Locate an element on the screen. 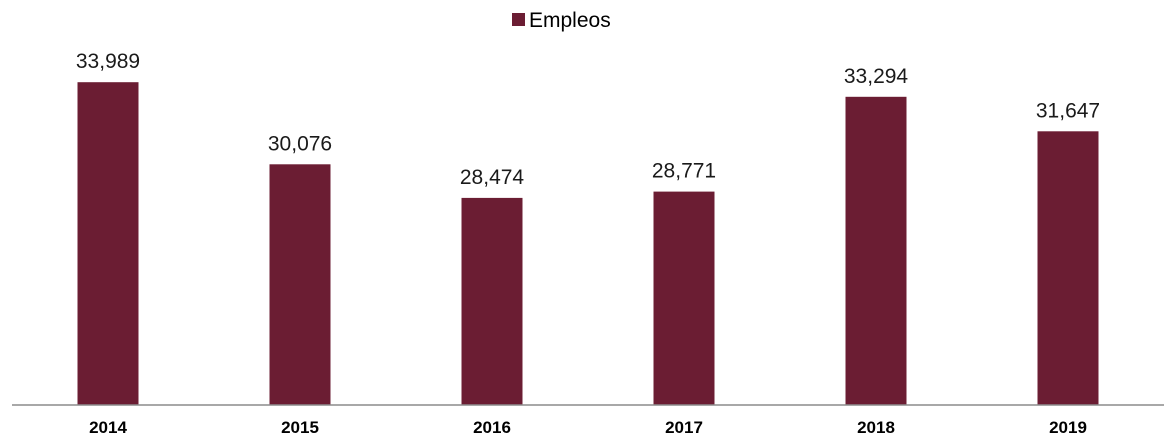 The height and width of the screenshot is (439, 1169). legend-swatch-empleos is located at coordinates (518, 19).